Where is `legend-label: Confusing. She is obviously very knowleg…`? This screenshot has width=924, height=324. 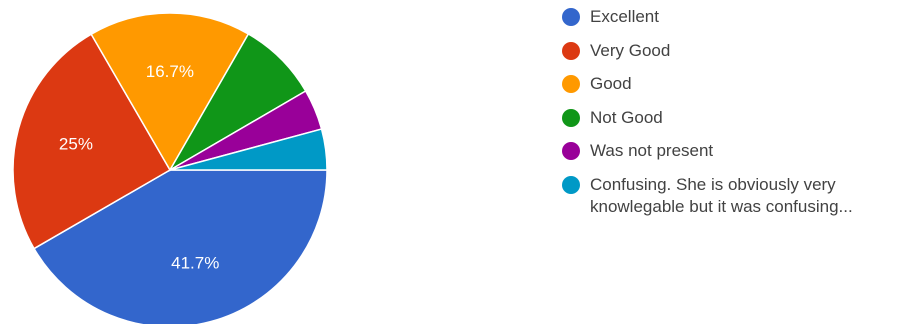
legend-label: Confusing. She is obviously very knowleg… is located at coordinates (721, 195).